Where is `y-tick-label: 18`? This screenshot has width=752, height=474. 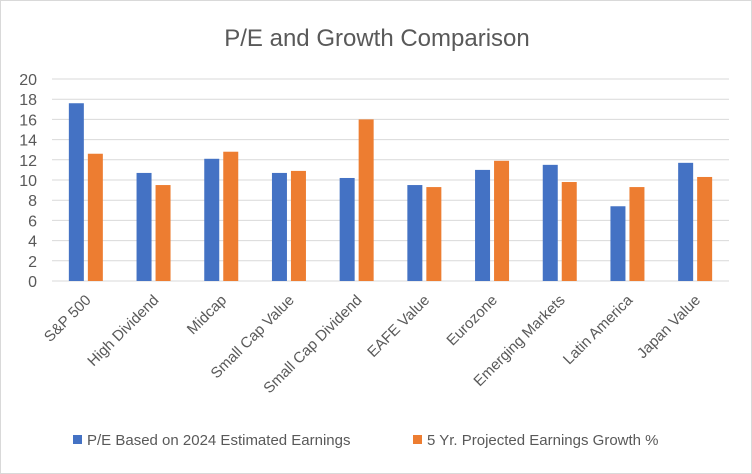
y-tick-label: 18 is located at coordinates (28, 100).